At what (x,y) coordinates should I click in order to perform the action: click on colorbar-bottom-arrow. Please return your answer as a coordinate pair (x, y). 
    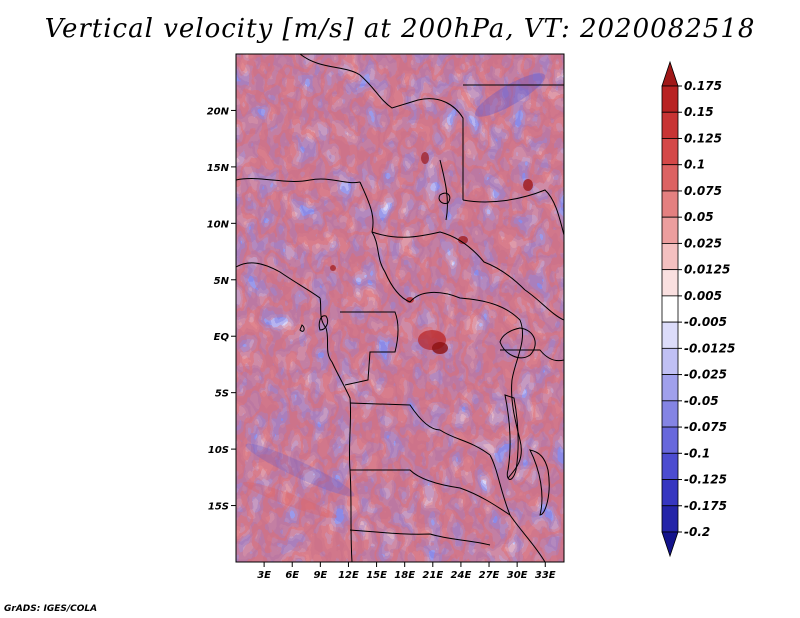
    Looking at the image, I should click on (670, 544).